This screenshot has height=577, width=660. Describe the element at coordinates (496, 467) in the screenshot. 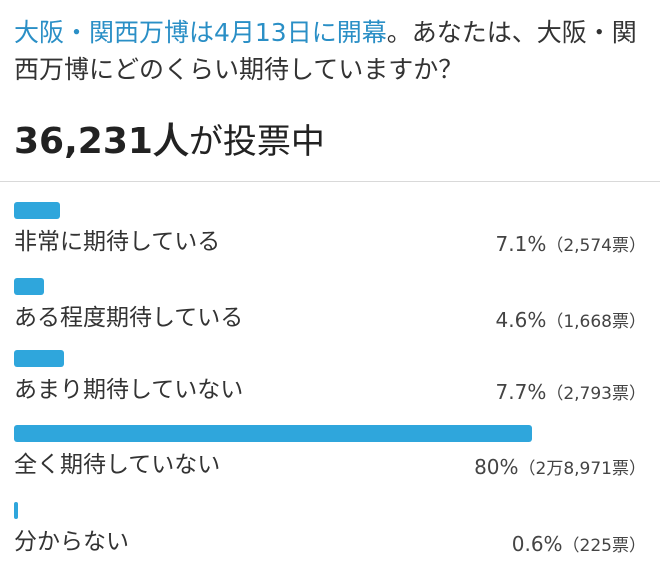

I see `option-percent: 80%` at that location.